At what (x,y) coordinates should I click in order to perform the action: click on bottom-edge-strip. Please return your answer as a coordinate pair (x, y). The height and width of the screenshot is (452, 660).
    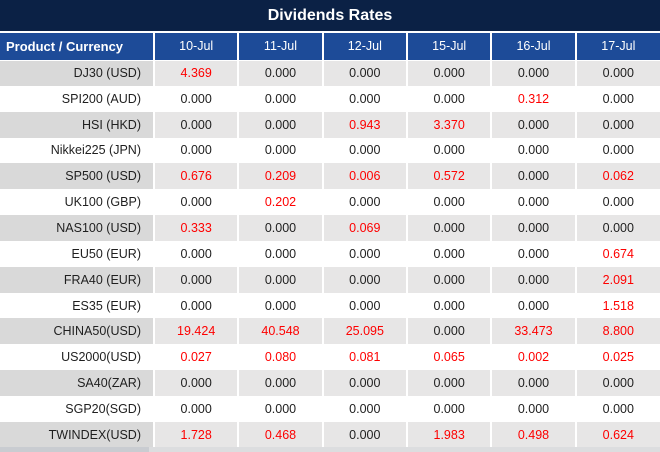
    Looking at the image, I should click on (330, 449).